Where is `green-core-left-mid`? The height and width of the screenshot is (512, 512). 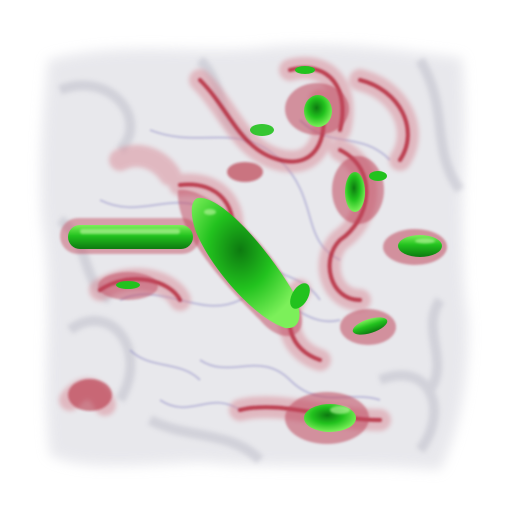 green-core-left-mid is located at coordinates (300, 296).